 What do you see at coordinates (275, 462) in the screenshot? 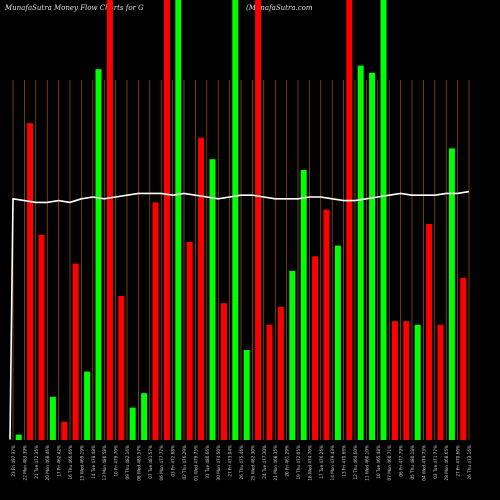
I see `x-tick-label: 21 Mon 468.35%` at bounding box center [275, 462].